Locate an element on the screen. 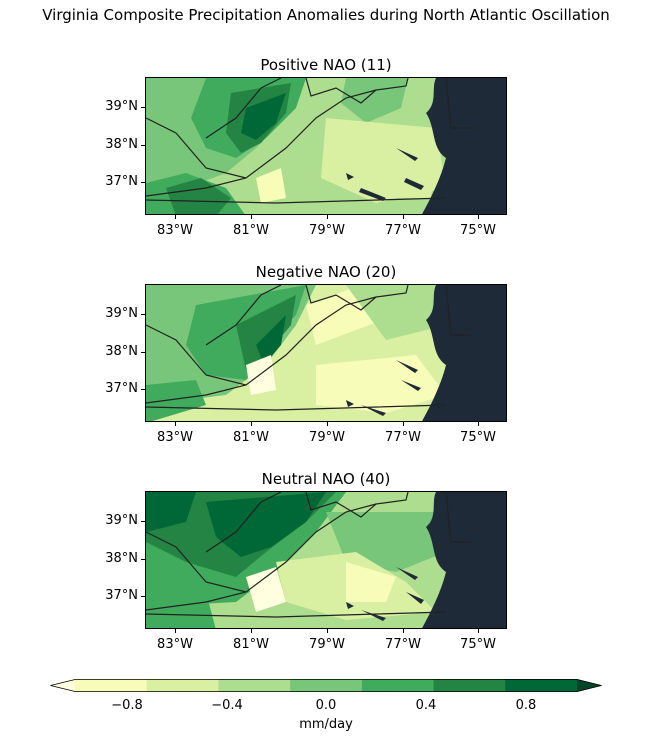 This screenshot has width=652, height=743. map-negative-nao is located at coordinates (326, 353).